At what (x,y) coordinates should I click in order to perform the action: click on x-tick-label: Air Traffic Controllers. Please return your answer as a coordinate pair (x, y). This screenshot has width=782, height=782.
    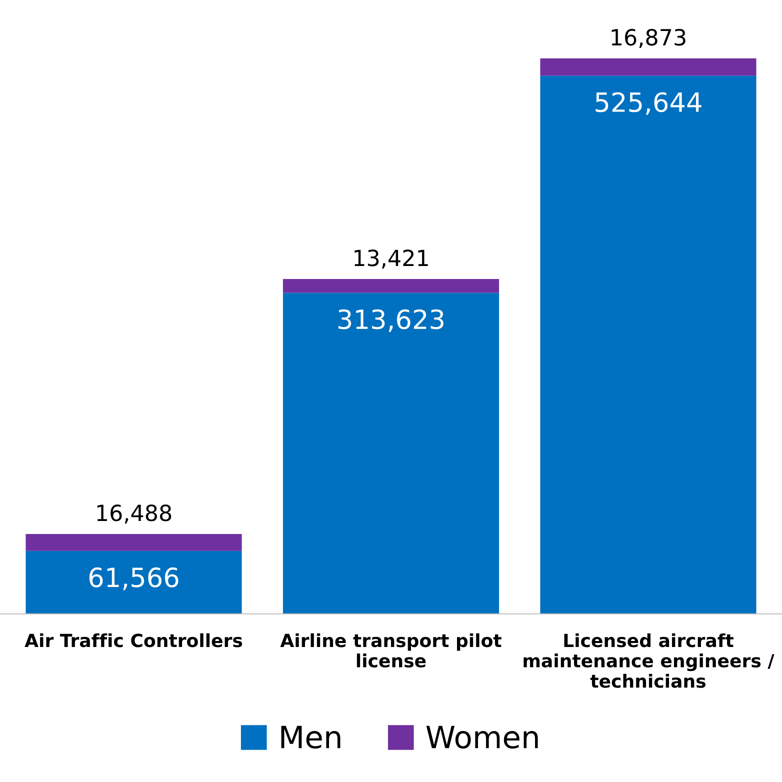
    Looking at the image, I should click on (133, 640).